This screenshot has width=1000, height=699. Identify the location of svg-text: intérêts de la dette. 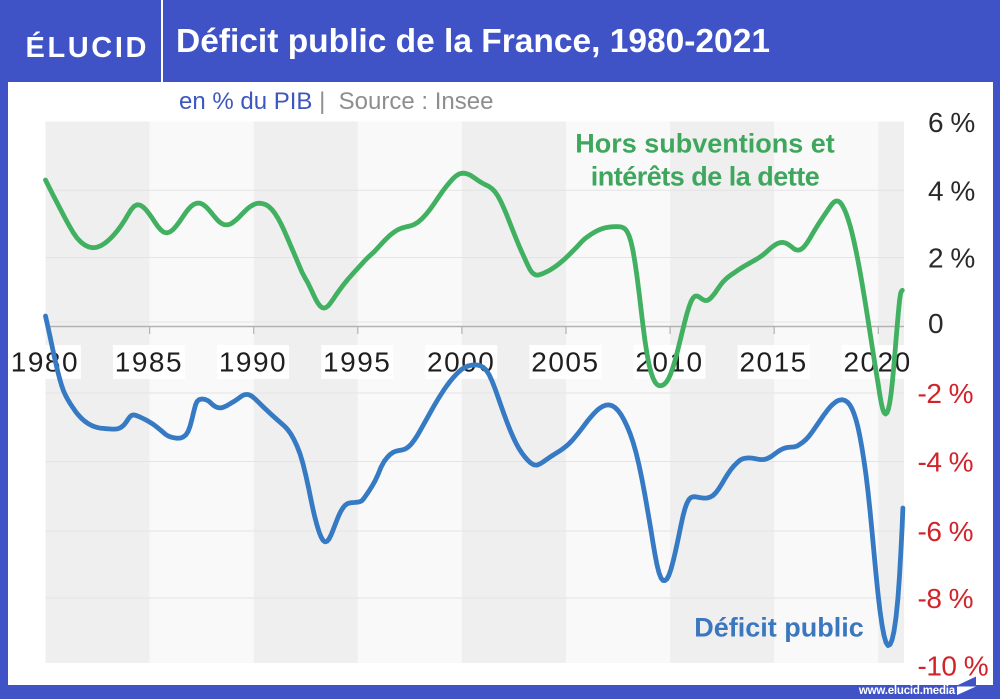
(705, 177).